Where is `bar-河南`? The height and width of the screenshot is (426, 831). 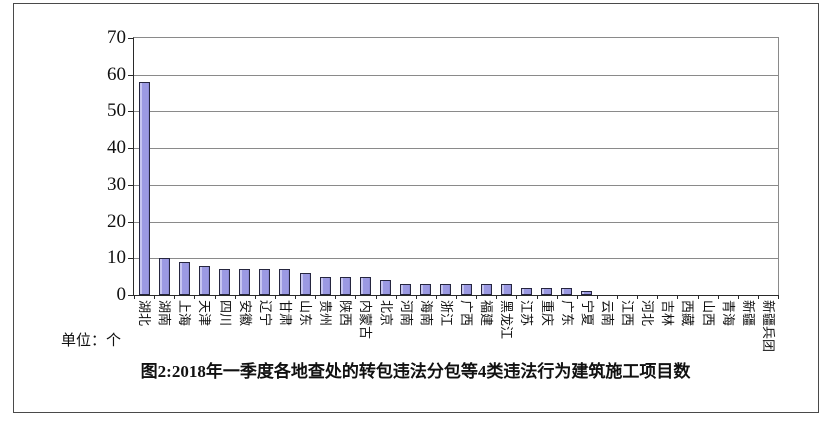
bar-河南 is located at coordinates (406, 289).